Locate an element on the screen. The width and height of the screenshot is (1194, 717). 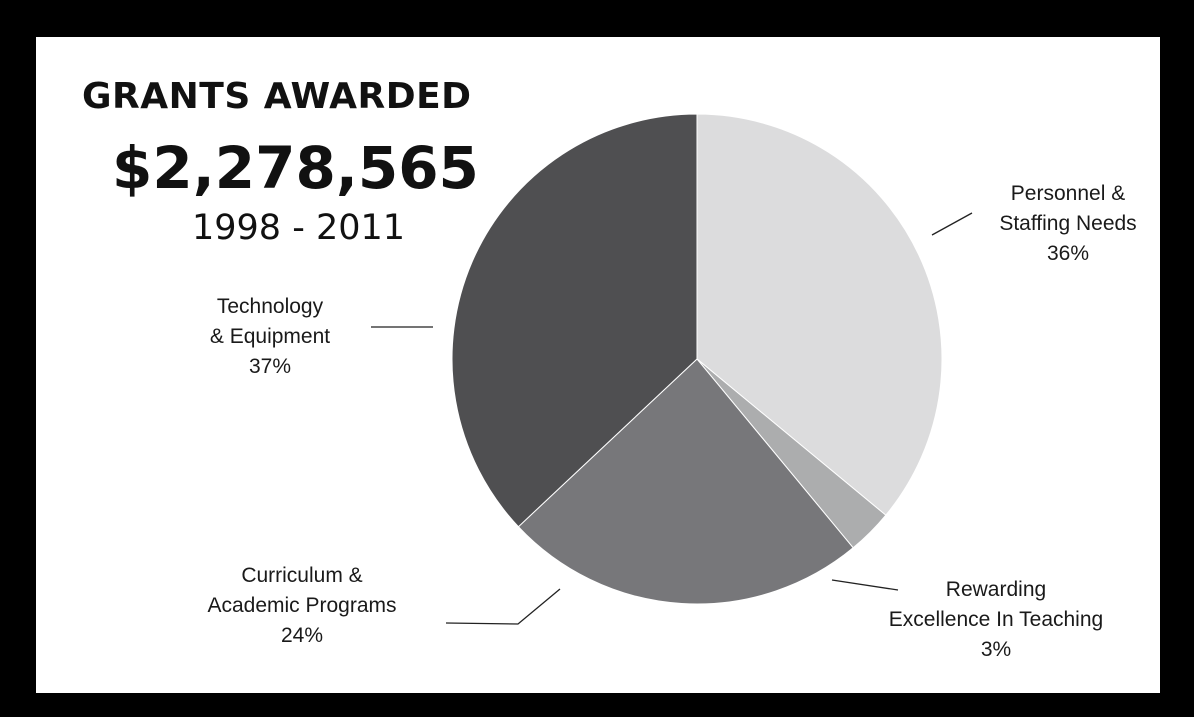
total-amount: $2,278,565 is located at coordinates (295, 168).